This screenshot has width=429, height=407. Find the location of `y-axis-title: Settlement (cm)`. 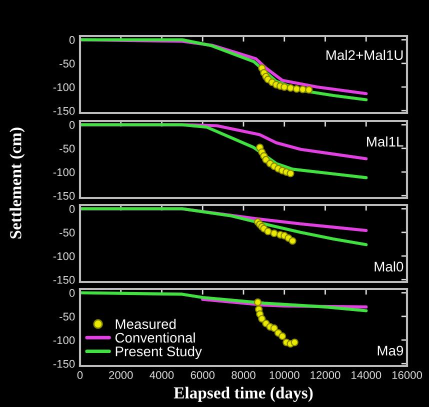

y-axis-title: Settlement (cm) is located at coordinates (17, 183).